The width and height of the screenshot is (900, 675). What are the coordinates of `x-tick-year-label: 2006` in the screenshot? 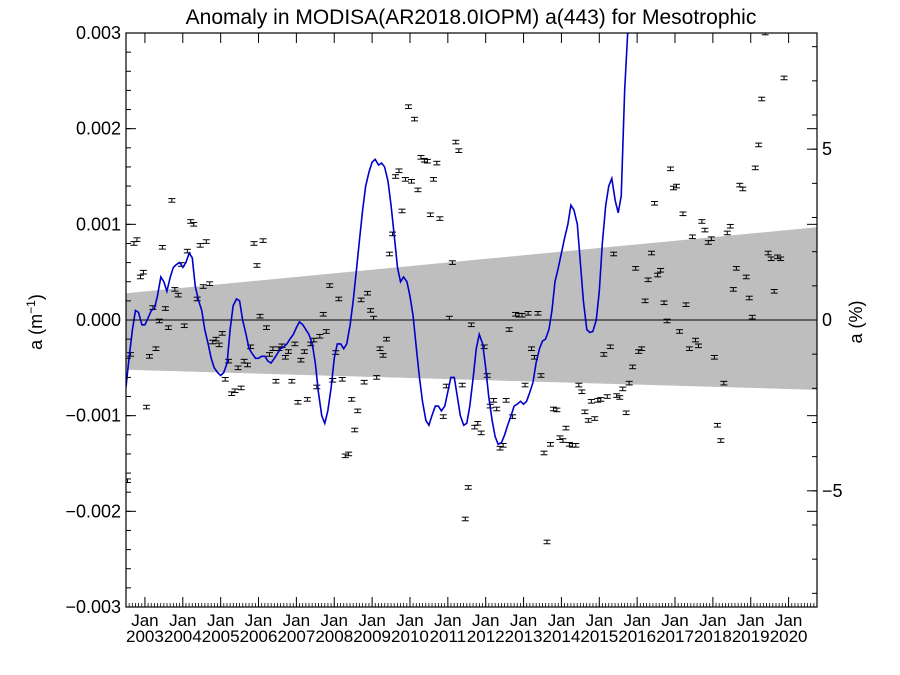 It's located at (259, 636).